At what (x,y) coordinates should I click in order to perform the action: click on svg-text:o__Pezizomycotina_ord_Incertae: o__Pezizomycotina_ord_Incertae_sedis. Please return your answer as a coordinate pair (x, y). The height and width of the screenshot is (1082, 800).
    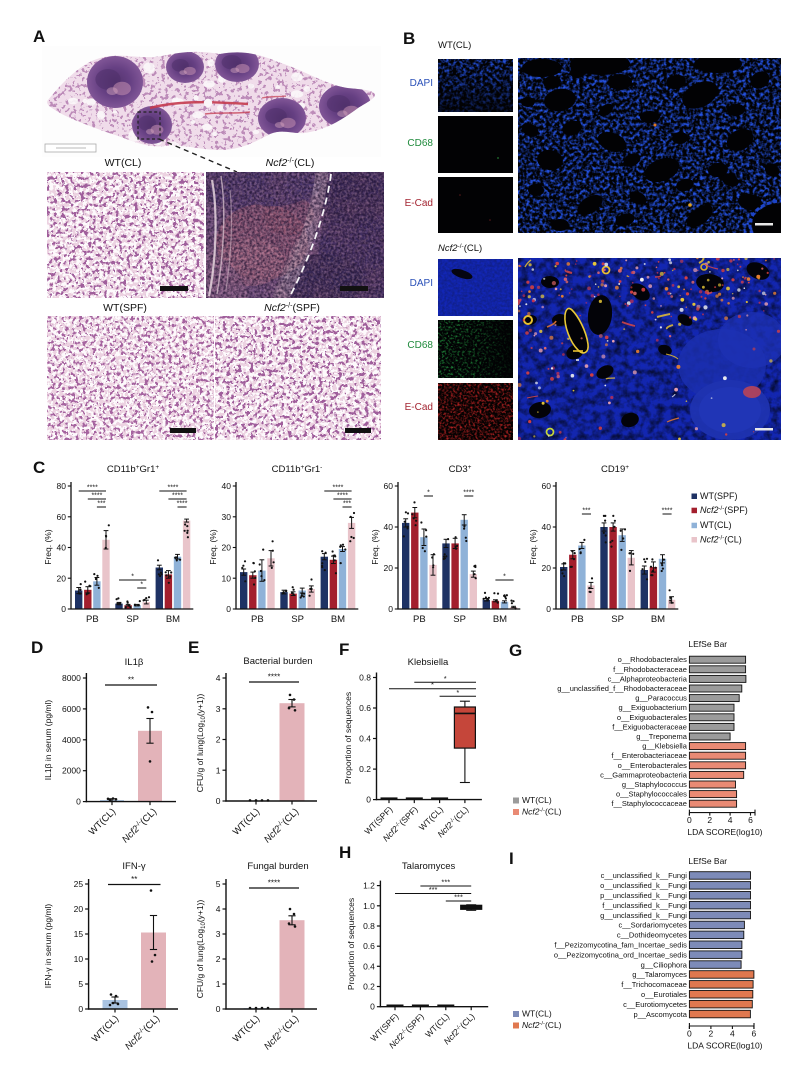
    Looking at the image, I should click on (620, 954).